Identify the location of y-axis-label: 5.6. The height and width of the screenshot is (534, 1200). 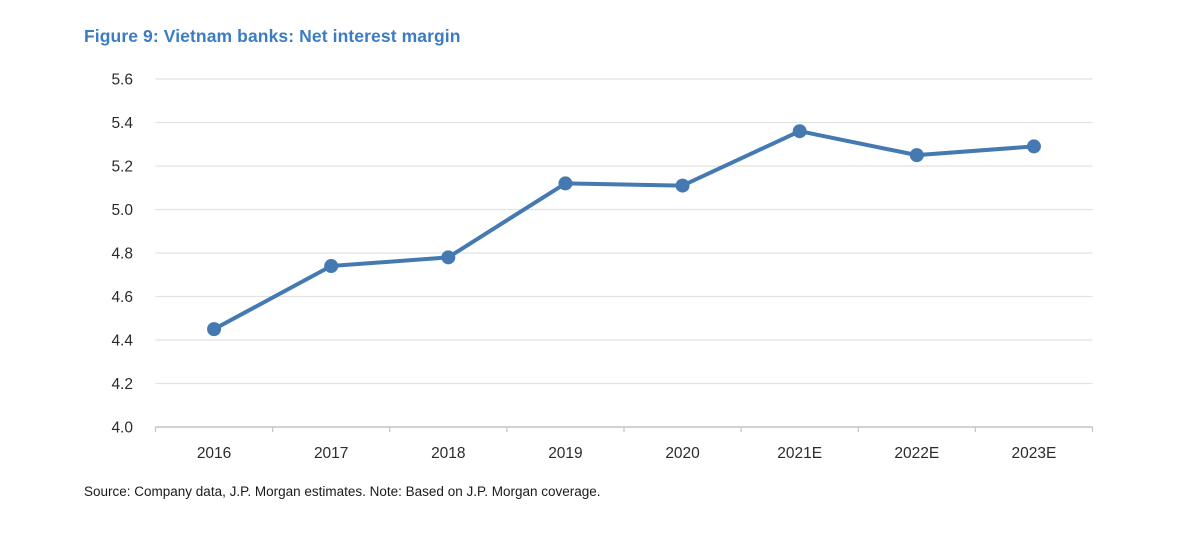
(122, 80).